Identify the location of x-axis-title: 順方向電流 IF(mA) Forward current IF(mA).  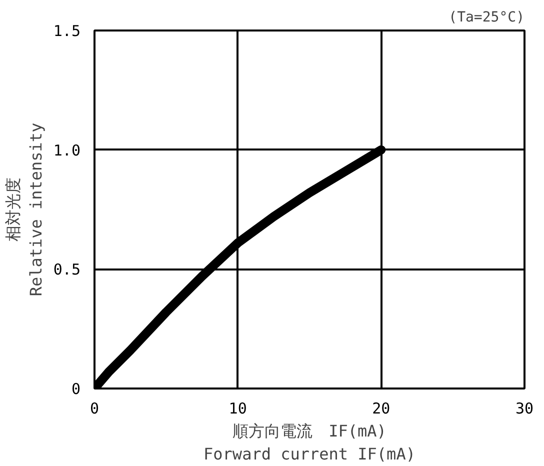
(310, 443).